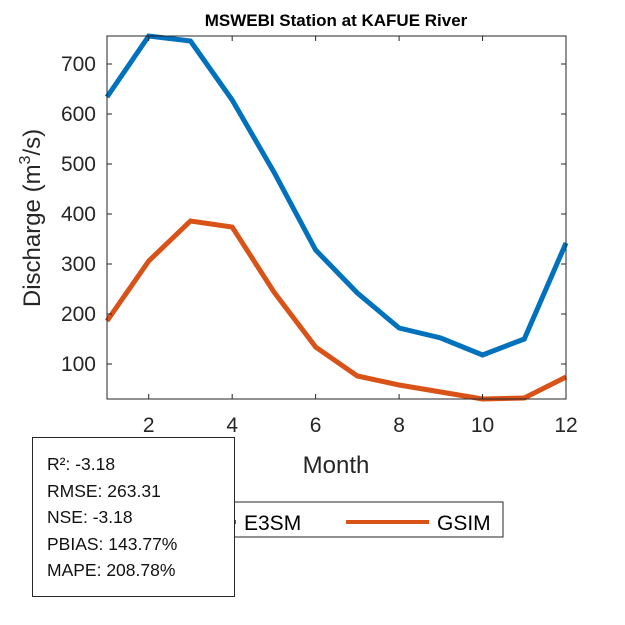  Describe the element at coordinates (336, 20) in the screenshot. I see `chart-title: MSWEBI Station at KAFUE River` at that location.